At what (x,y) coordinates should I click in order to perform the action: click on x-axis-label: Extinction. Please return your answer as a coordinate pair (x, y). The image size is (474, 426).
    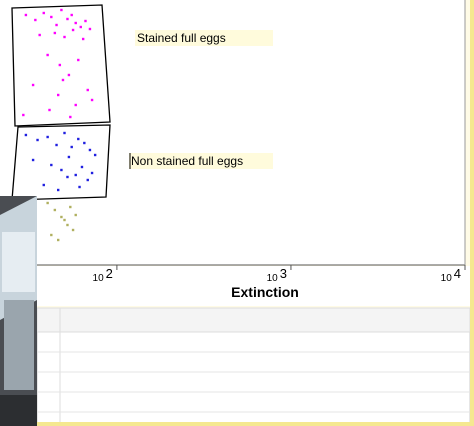
    Looking at the image, I should click on (265, 292).